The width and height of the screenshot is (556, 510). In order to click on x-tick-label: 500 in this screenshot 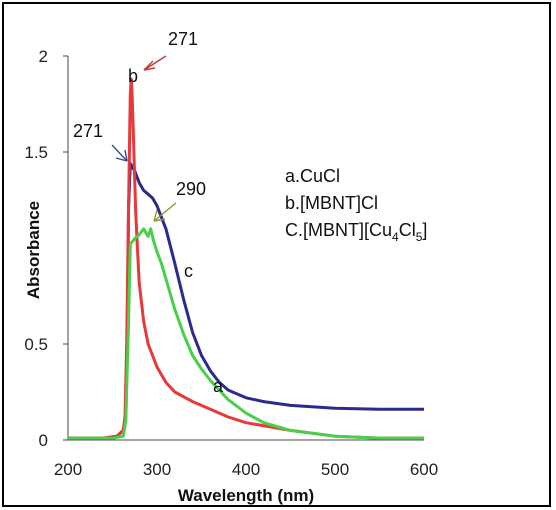, I will do `click(335, 469)`.